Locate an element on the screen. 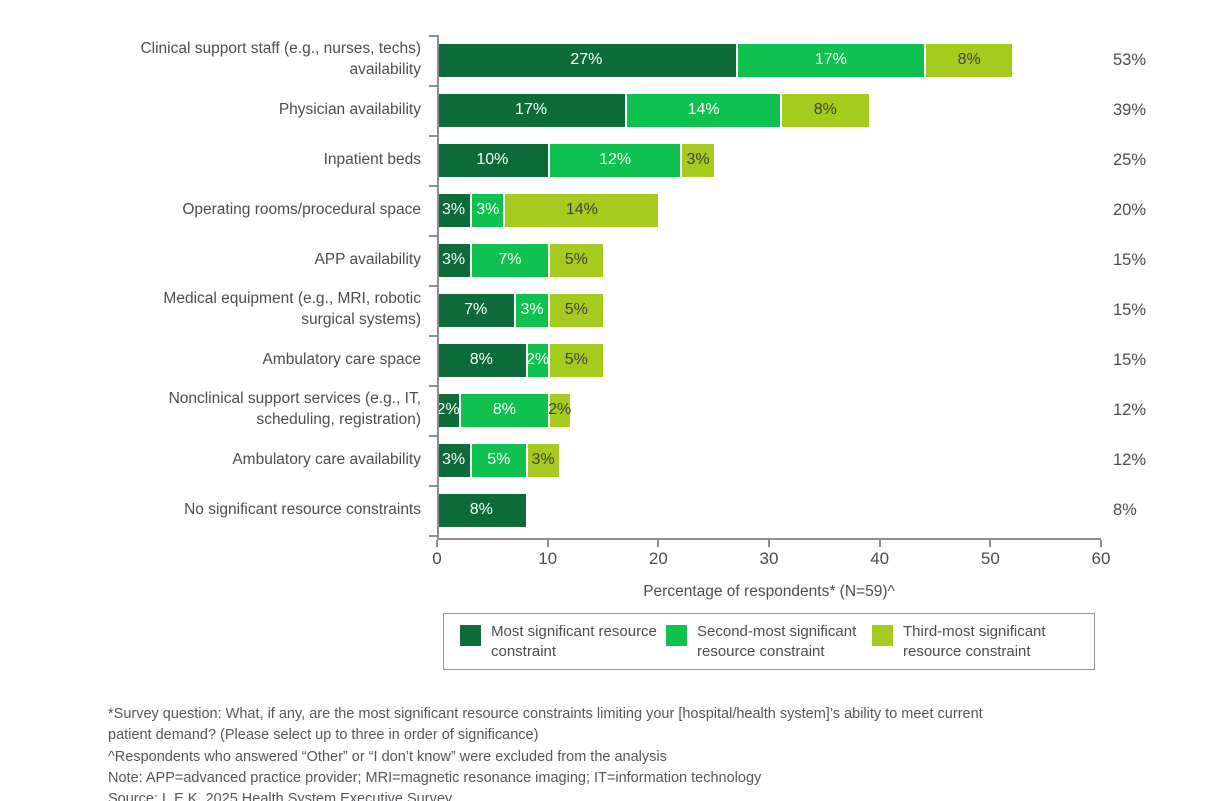 This screenshot has height=801, width=1224. x-tick-label: 10 is located at coordinates (548, 558).